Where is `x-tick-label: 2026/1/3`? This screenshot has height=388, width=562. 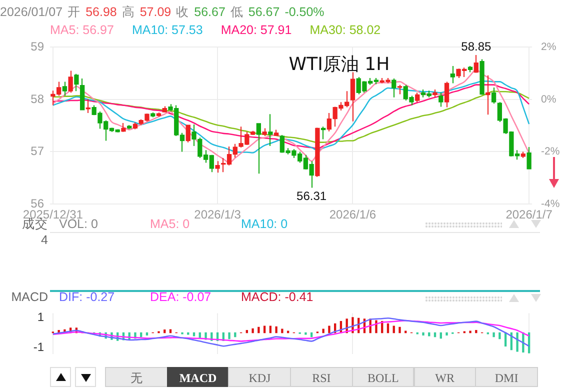 x-tick-label: 2026/1/3 is located at coordinates (218, 215).